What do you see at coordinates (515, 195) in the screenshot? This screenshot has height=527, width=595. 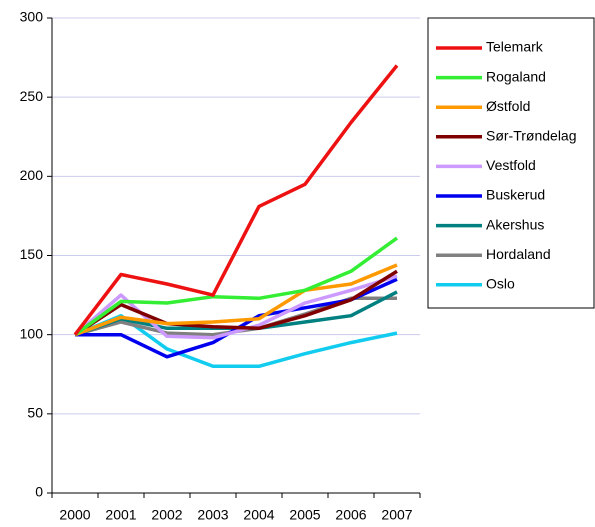 I see `legend-label: Buskerud` at bounding box center [515, 195].